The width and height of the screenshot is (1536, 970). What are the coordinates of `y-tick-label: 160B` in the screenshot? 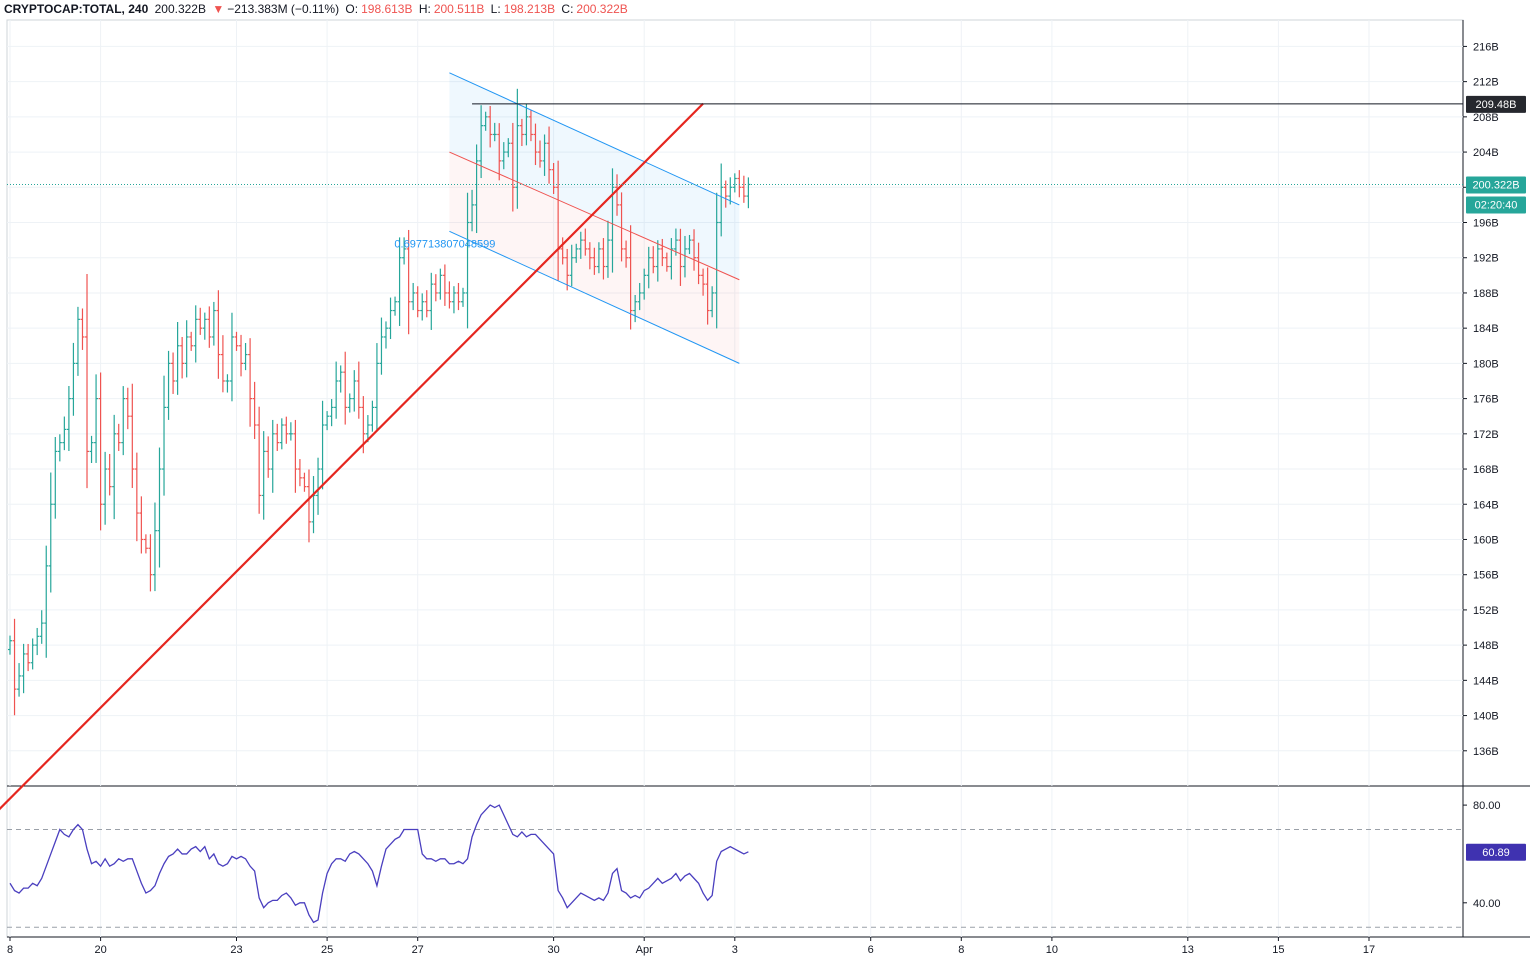 It's located at (1486, 540).